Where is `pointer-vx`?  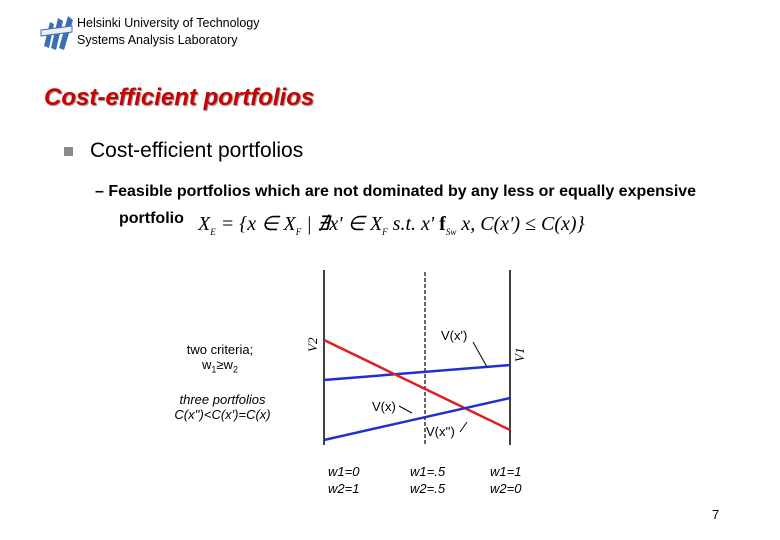 pointer-vx is located at coordinates (405, 409).